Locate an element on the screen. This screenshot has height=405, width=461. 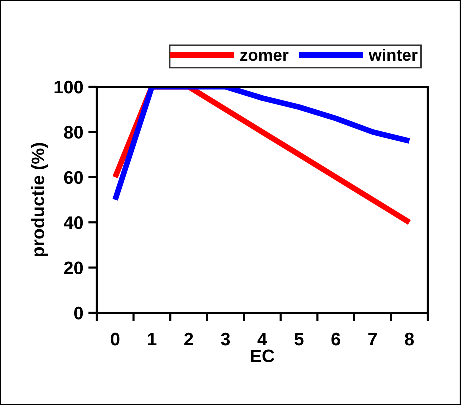
x-tick-label: 1 is located at coordinates (152, 339).